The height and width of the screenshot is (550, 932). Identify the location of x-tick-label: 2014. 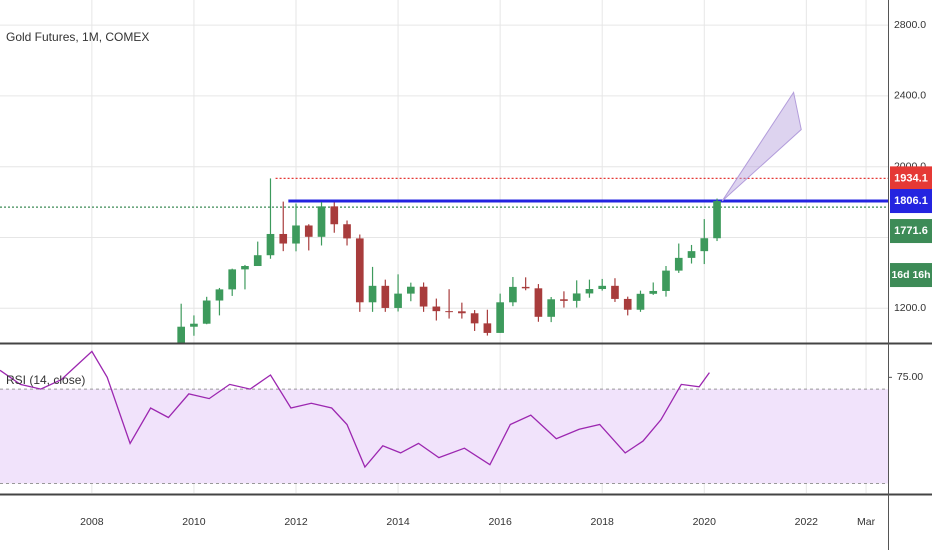
(398, 522).